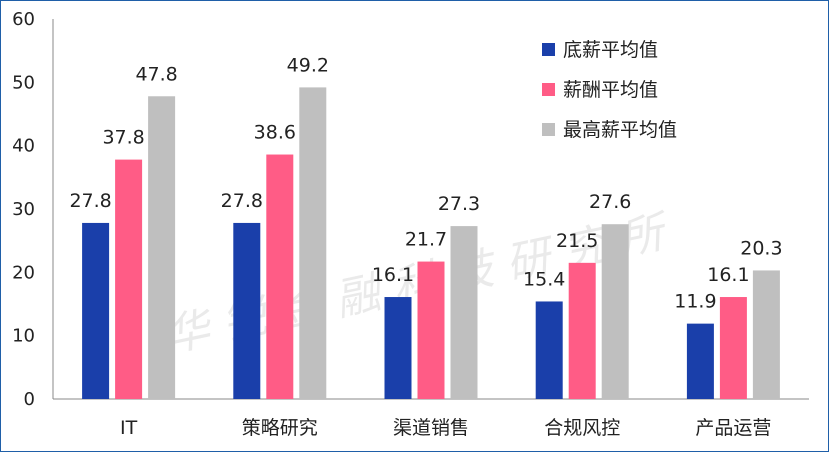 The image size is (829, 453). What do you see at coordinates (620, 130) in the screenshot?
I see `legend-label: 最高薪平均值` at bounding box center [620, 130].